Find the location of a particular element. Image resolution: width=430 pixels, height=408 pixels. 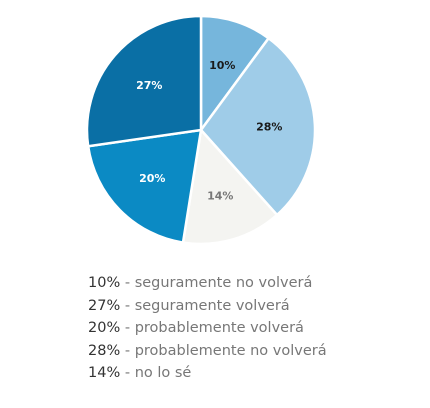

legend-item-label: probablemente no volverá is located at coordinates (230, 350).